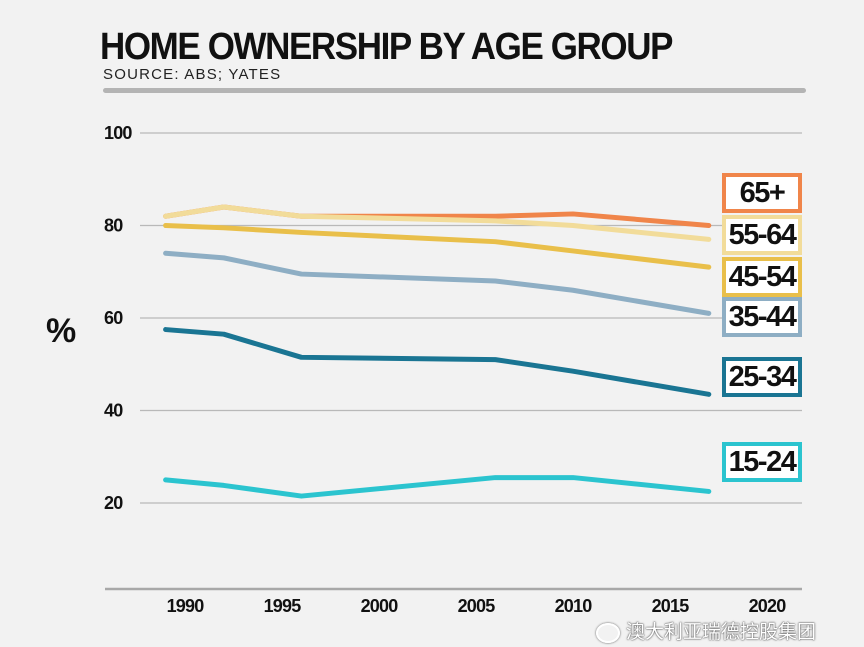 The width and height of the screenshot is (864, 647). I want to click on title-divider, so click(454, 90).